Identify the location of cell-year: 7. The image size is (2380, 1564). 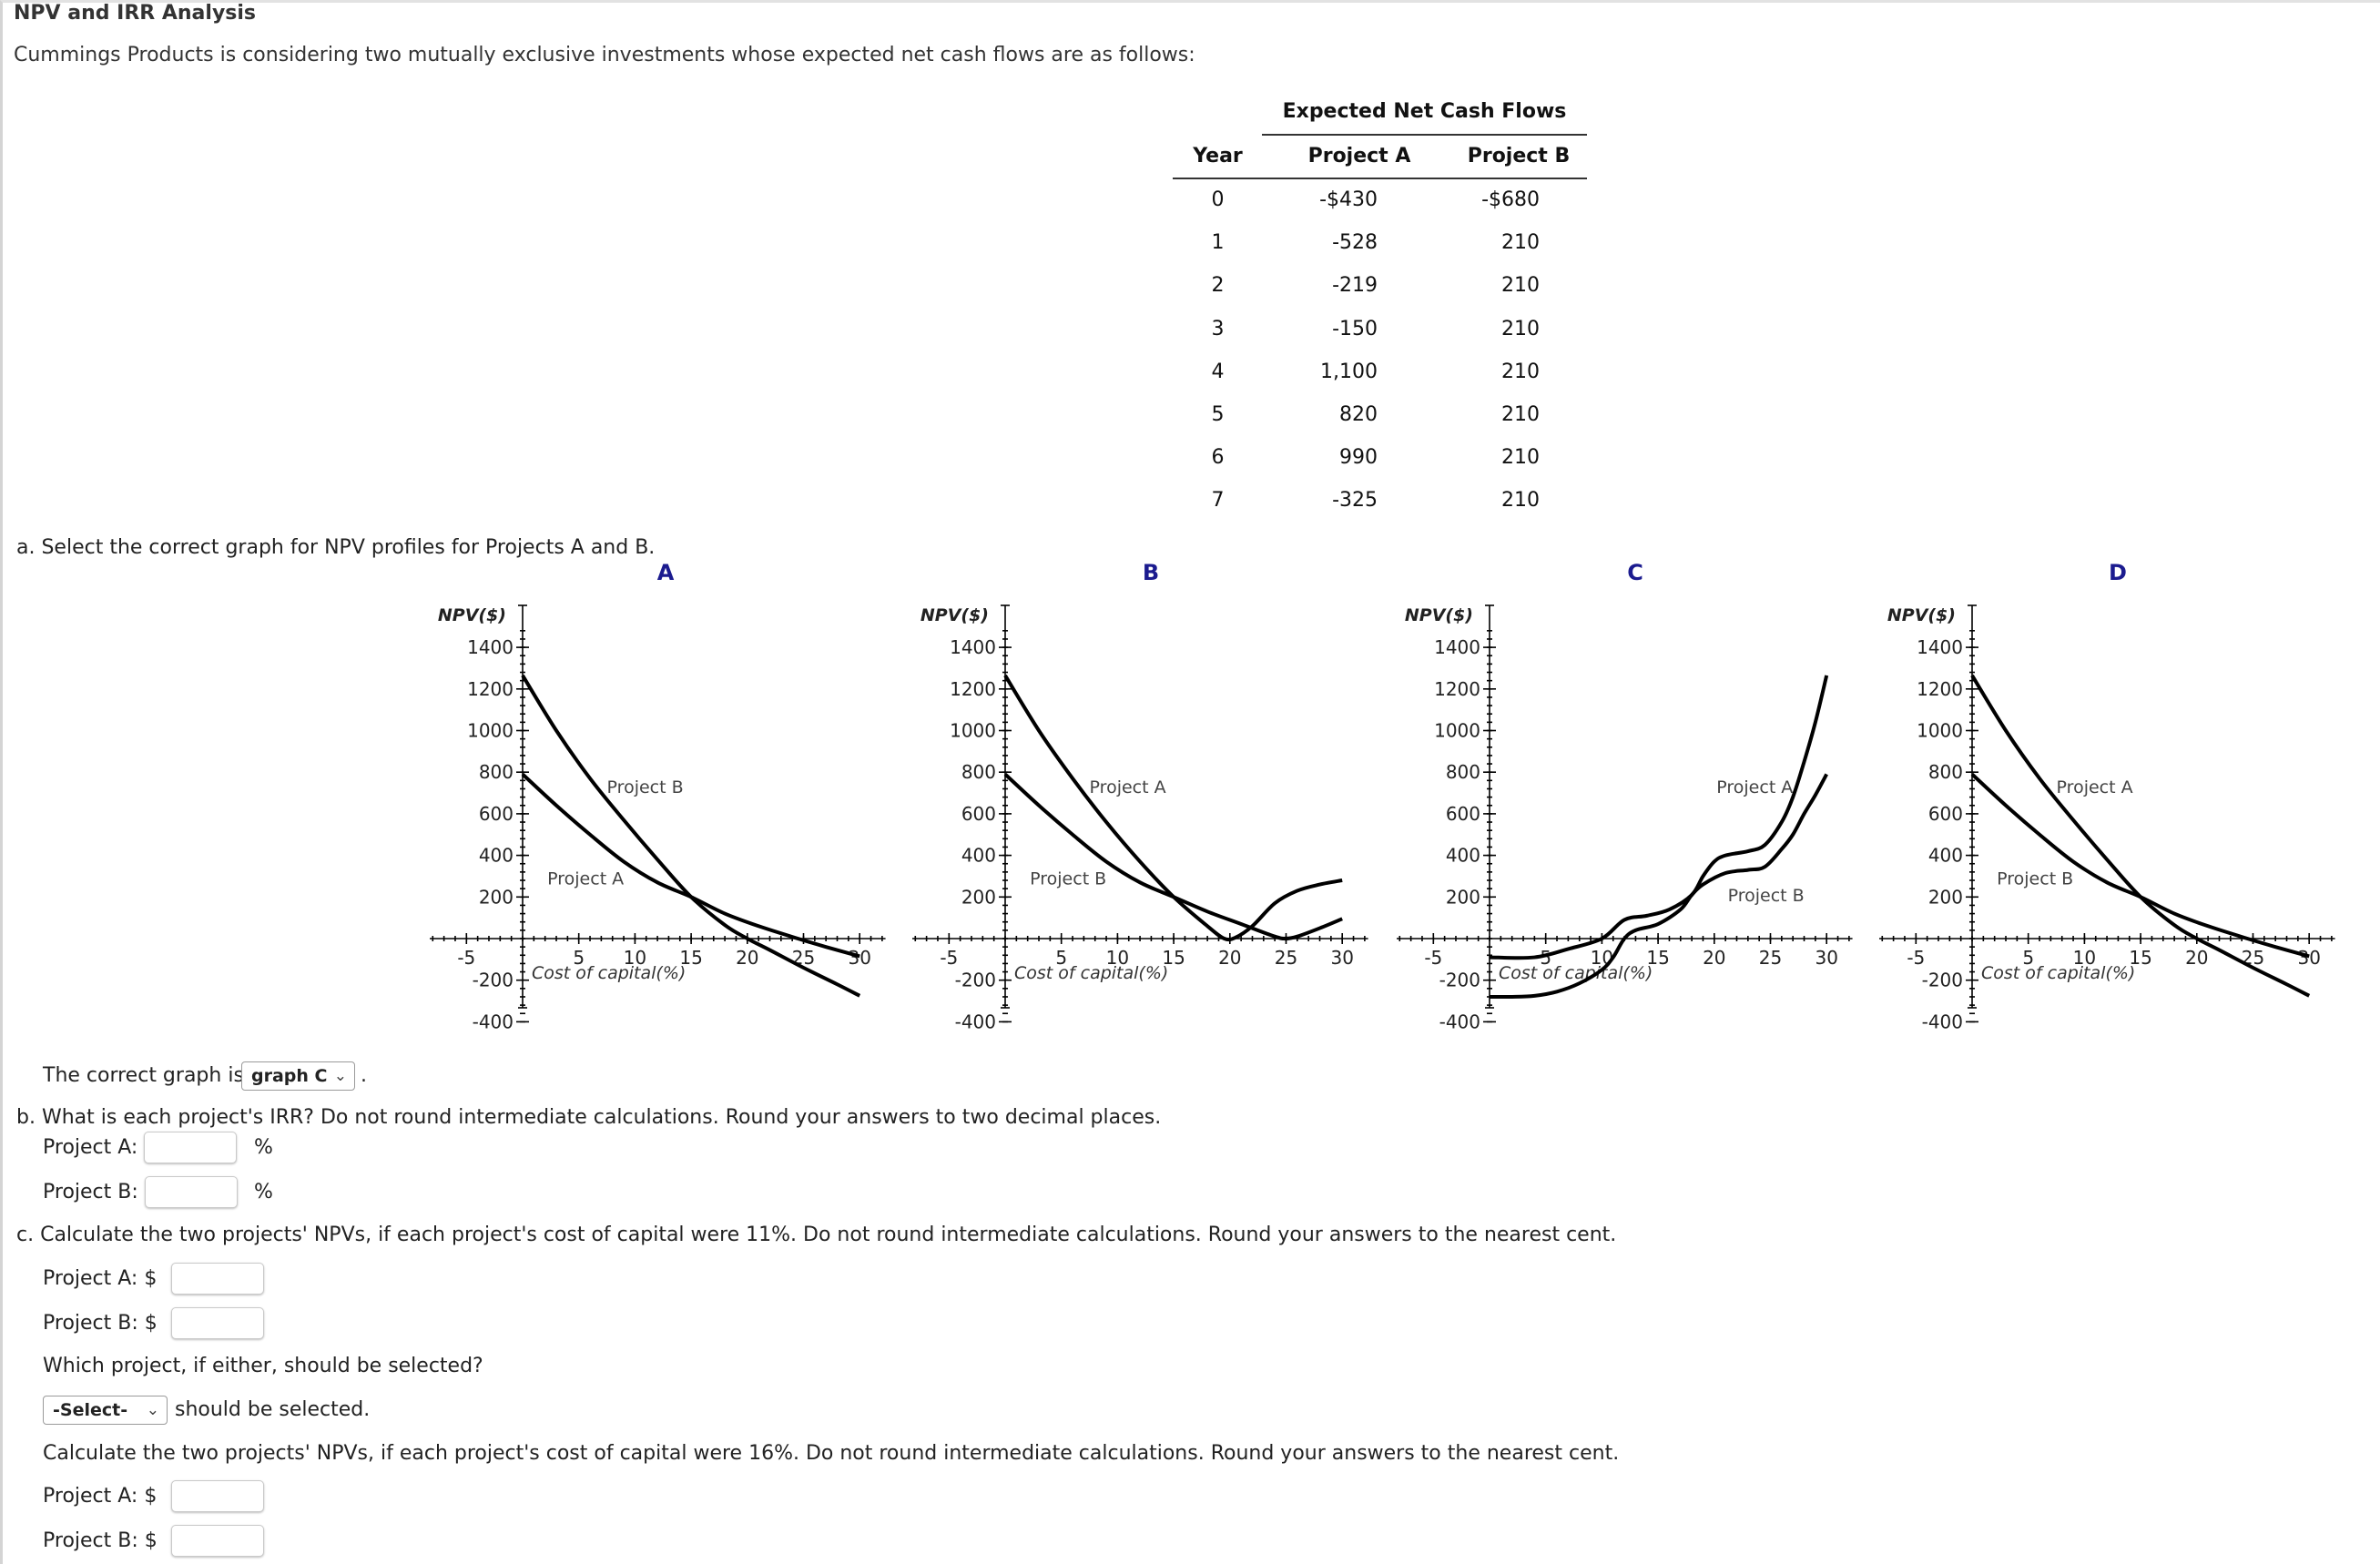
(1218, 501).